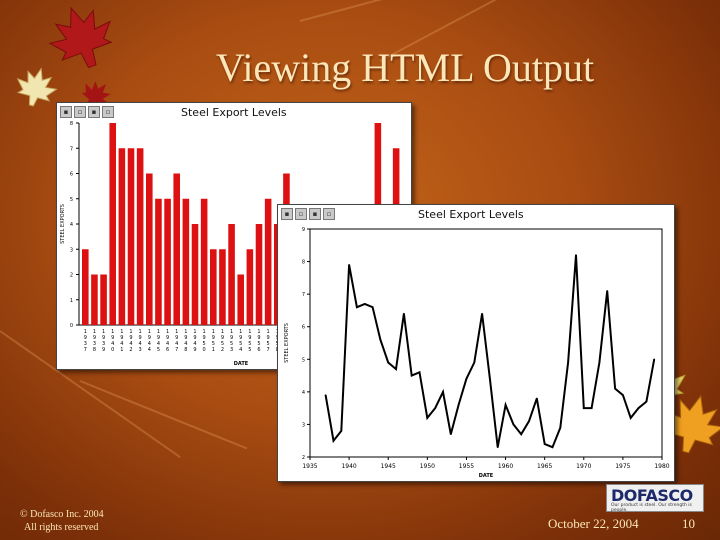 The height and width of the screenshot is (540, 720). Describe the element at coordinates (62, 514) in the screenshot. I see `copyright-line: © Dofasco Inc. 2004` at that location.